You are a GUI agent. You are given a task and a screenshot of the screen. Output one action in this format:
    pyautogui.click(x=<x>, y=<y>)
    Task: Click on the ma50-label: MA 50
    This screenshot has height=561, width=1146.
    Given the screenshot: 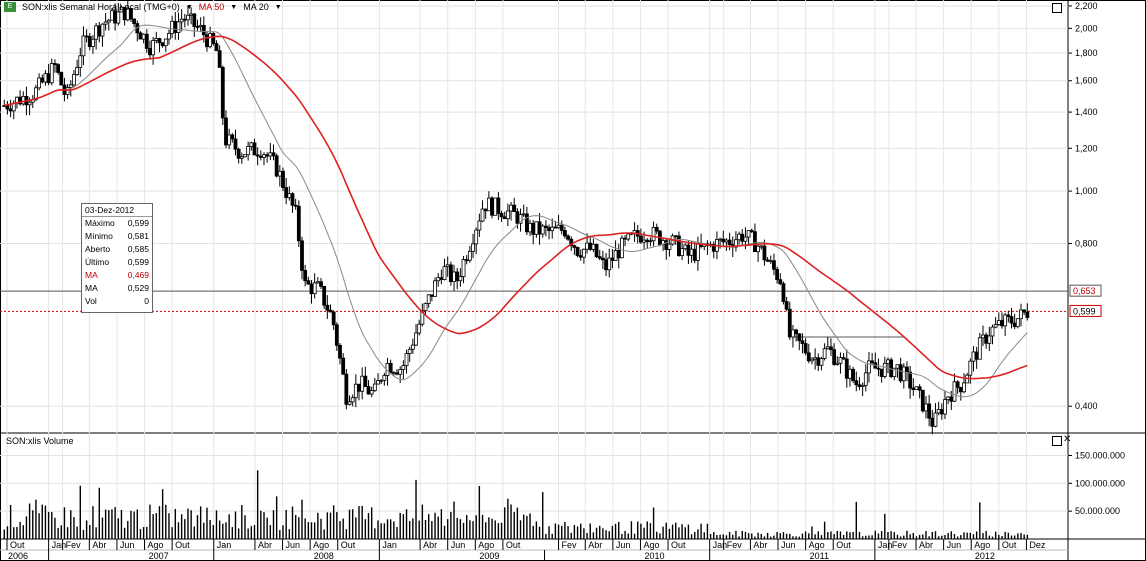 What is the action you would take?
    pyautogui.click(x=211, y=7)
    